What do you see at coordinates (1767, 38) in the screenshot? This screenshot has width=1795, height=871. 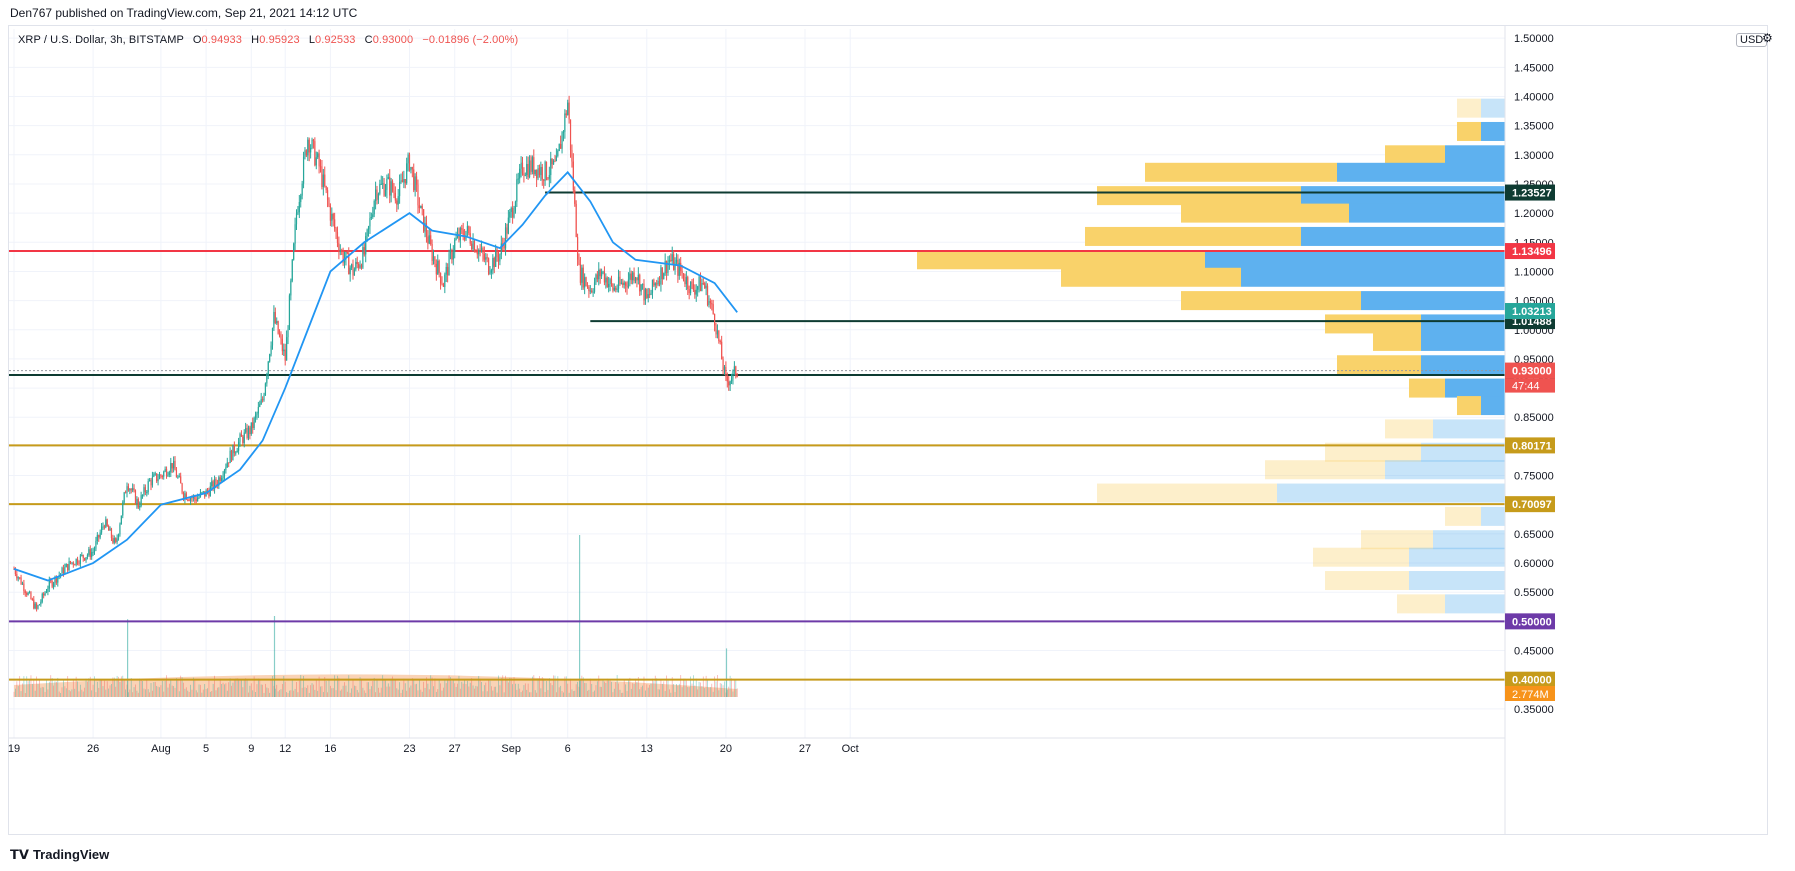 I see `scale-settings-icon: ⚙` at bounding box center [1767, 38].